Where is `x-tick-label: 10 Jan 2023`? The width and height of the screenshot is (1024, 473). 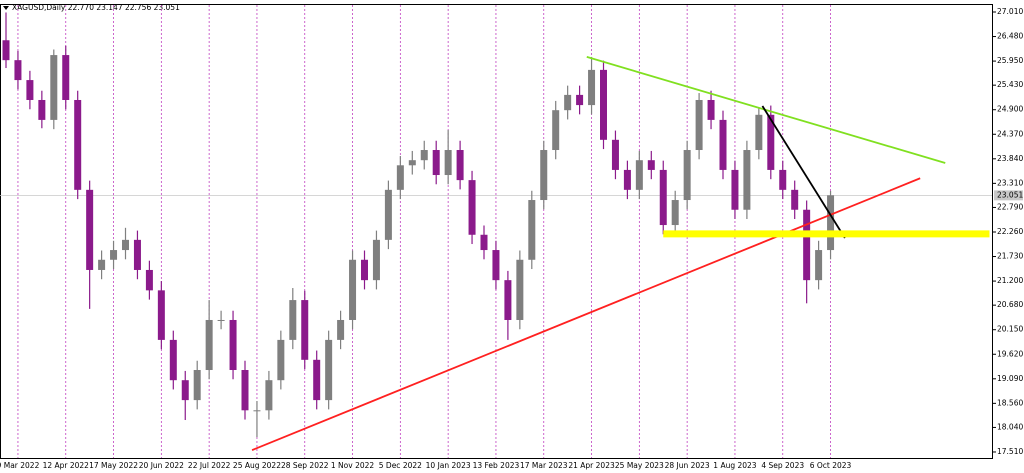 x-tick-label: 10 Jan 2023 is located at coordinates (448, 465).